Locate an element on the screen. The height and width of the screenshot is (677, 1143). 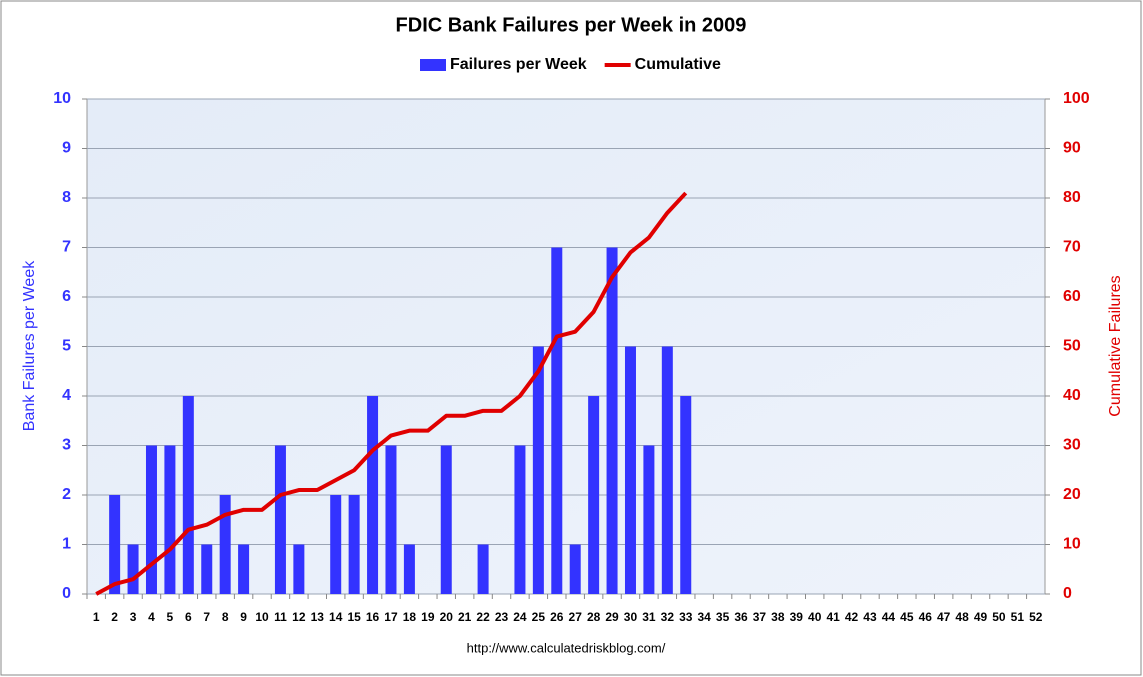
x-tick-label: 41 is located at coordinates (833, 617).